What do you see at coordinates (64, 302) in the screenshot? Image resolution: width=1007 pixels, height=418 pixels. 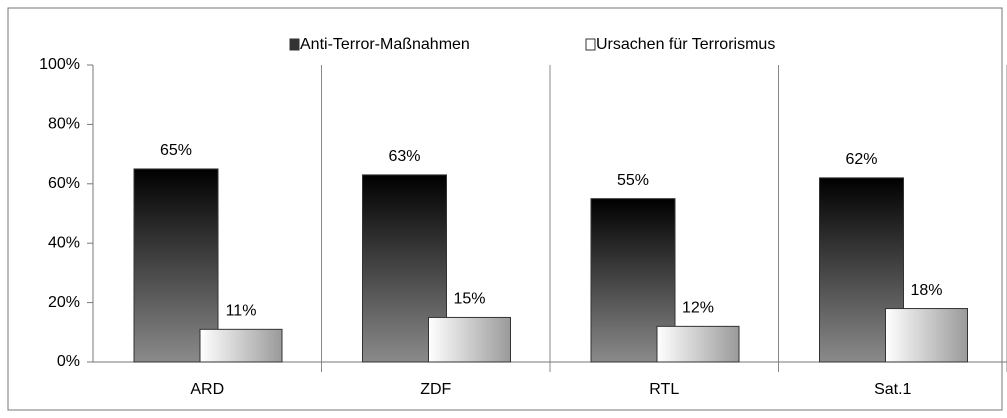 I see `y-tick-label: 20%` at bounding box center [64, 302].